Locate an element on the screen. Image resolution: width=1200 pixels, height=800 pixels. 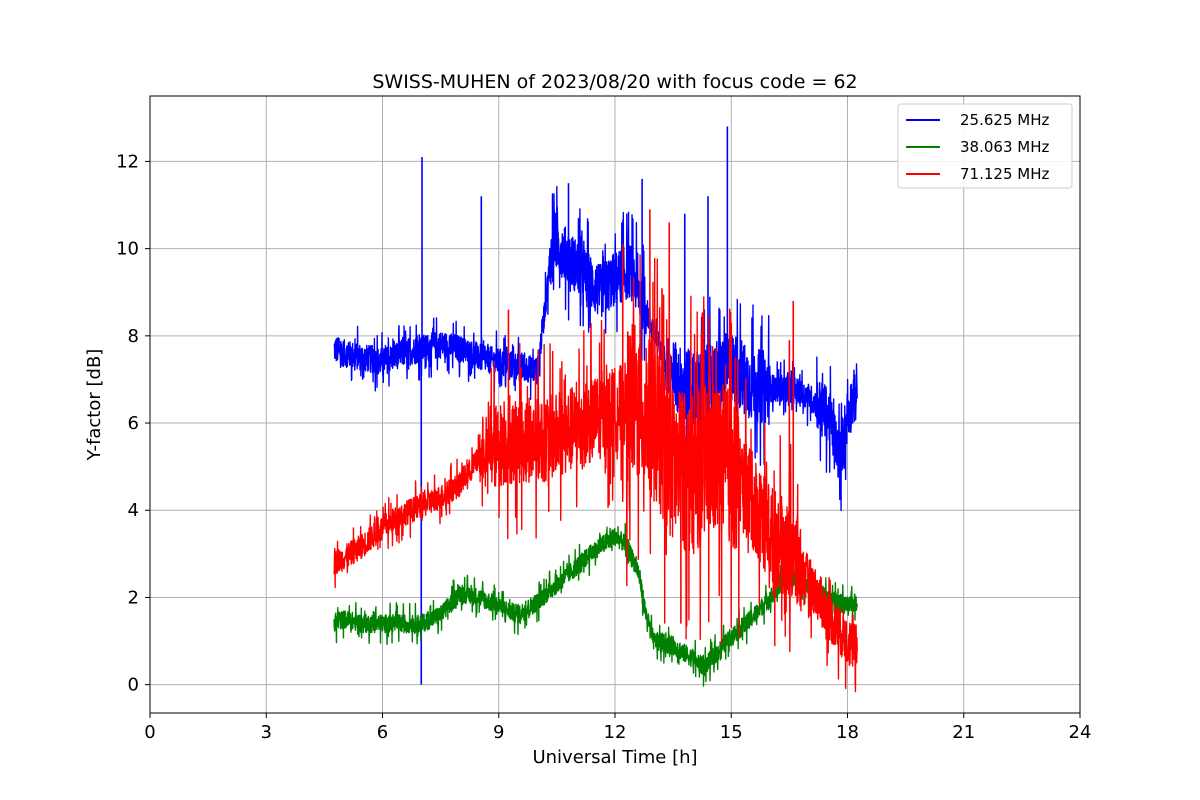
y-tick-label: 8 is located at coordinates (133, 336).